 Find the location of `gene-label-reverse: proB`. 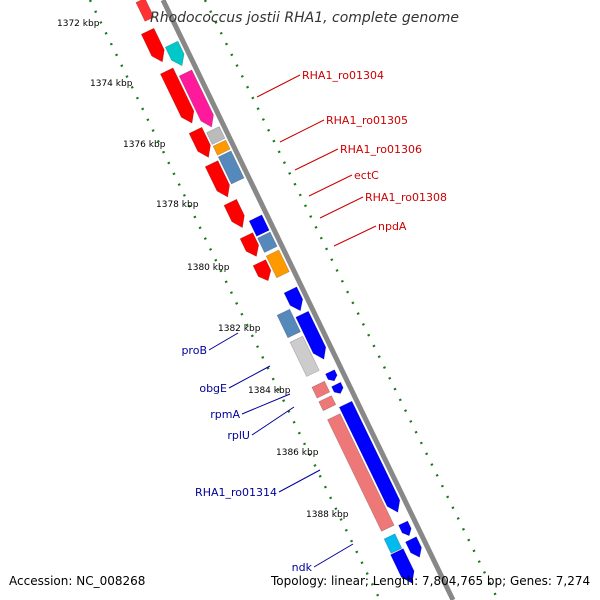

gene-label-reverse: proB is located at coordinates (194, 350).